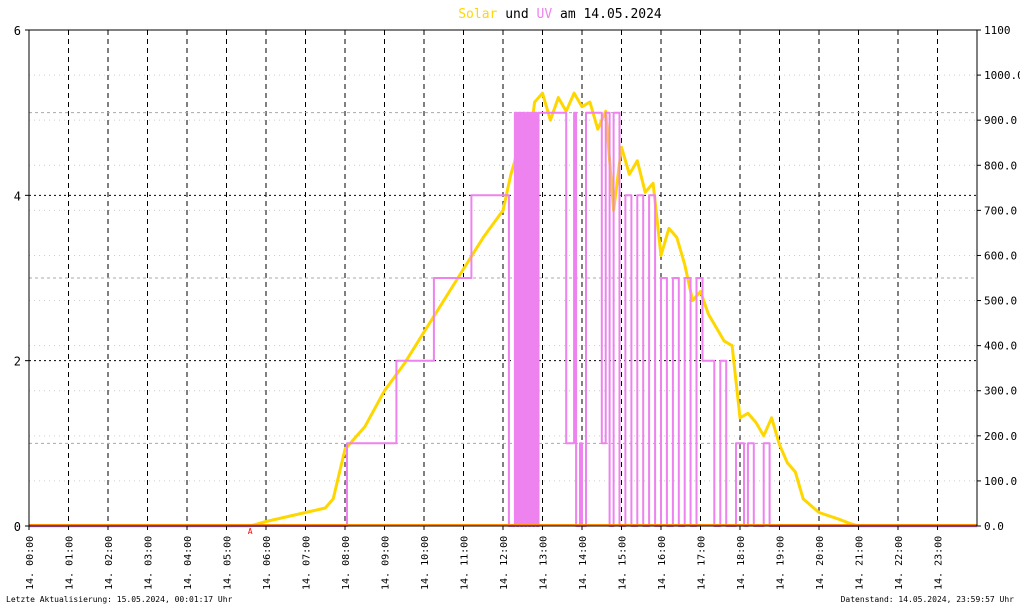  I want to click on x-tick-label: 14. 17:00, so click(702, 563).